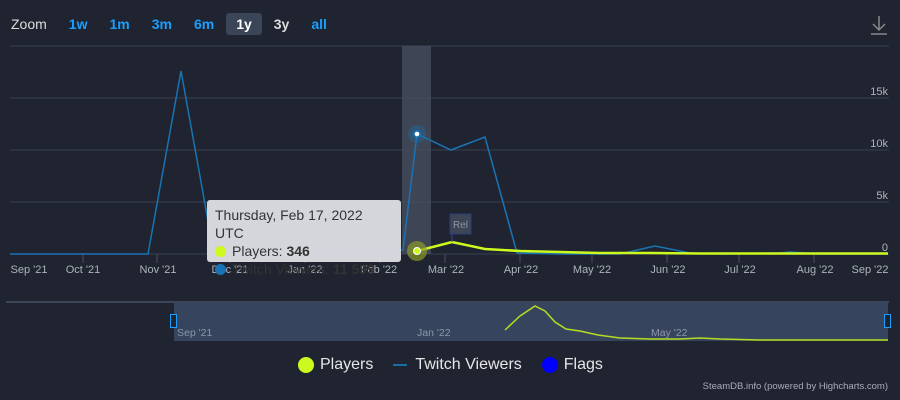 The height and width of the screenshot is (400, 900). I want to click on twitch-legend-icon, so click(400, 365).